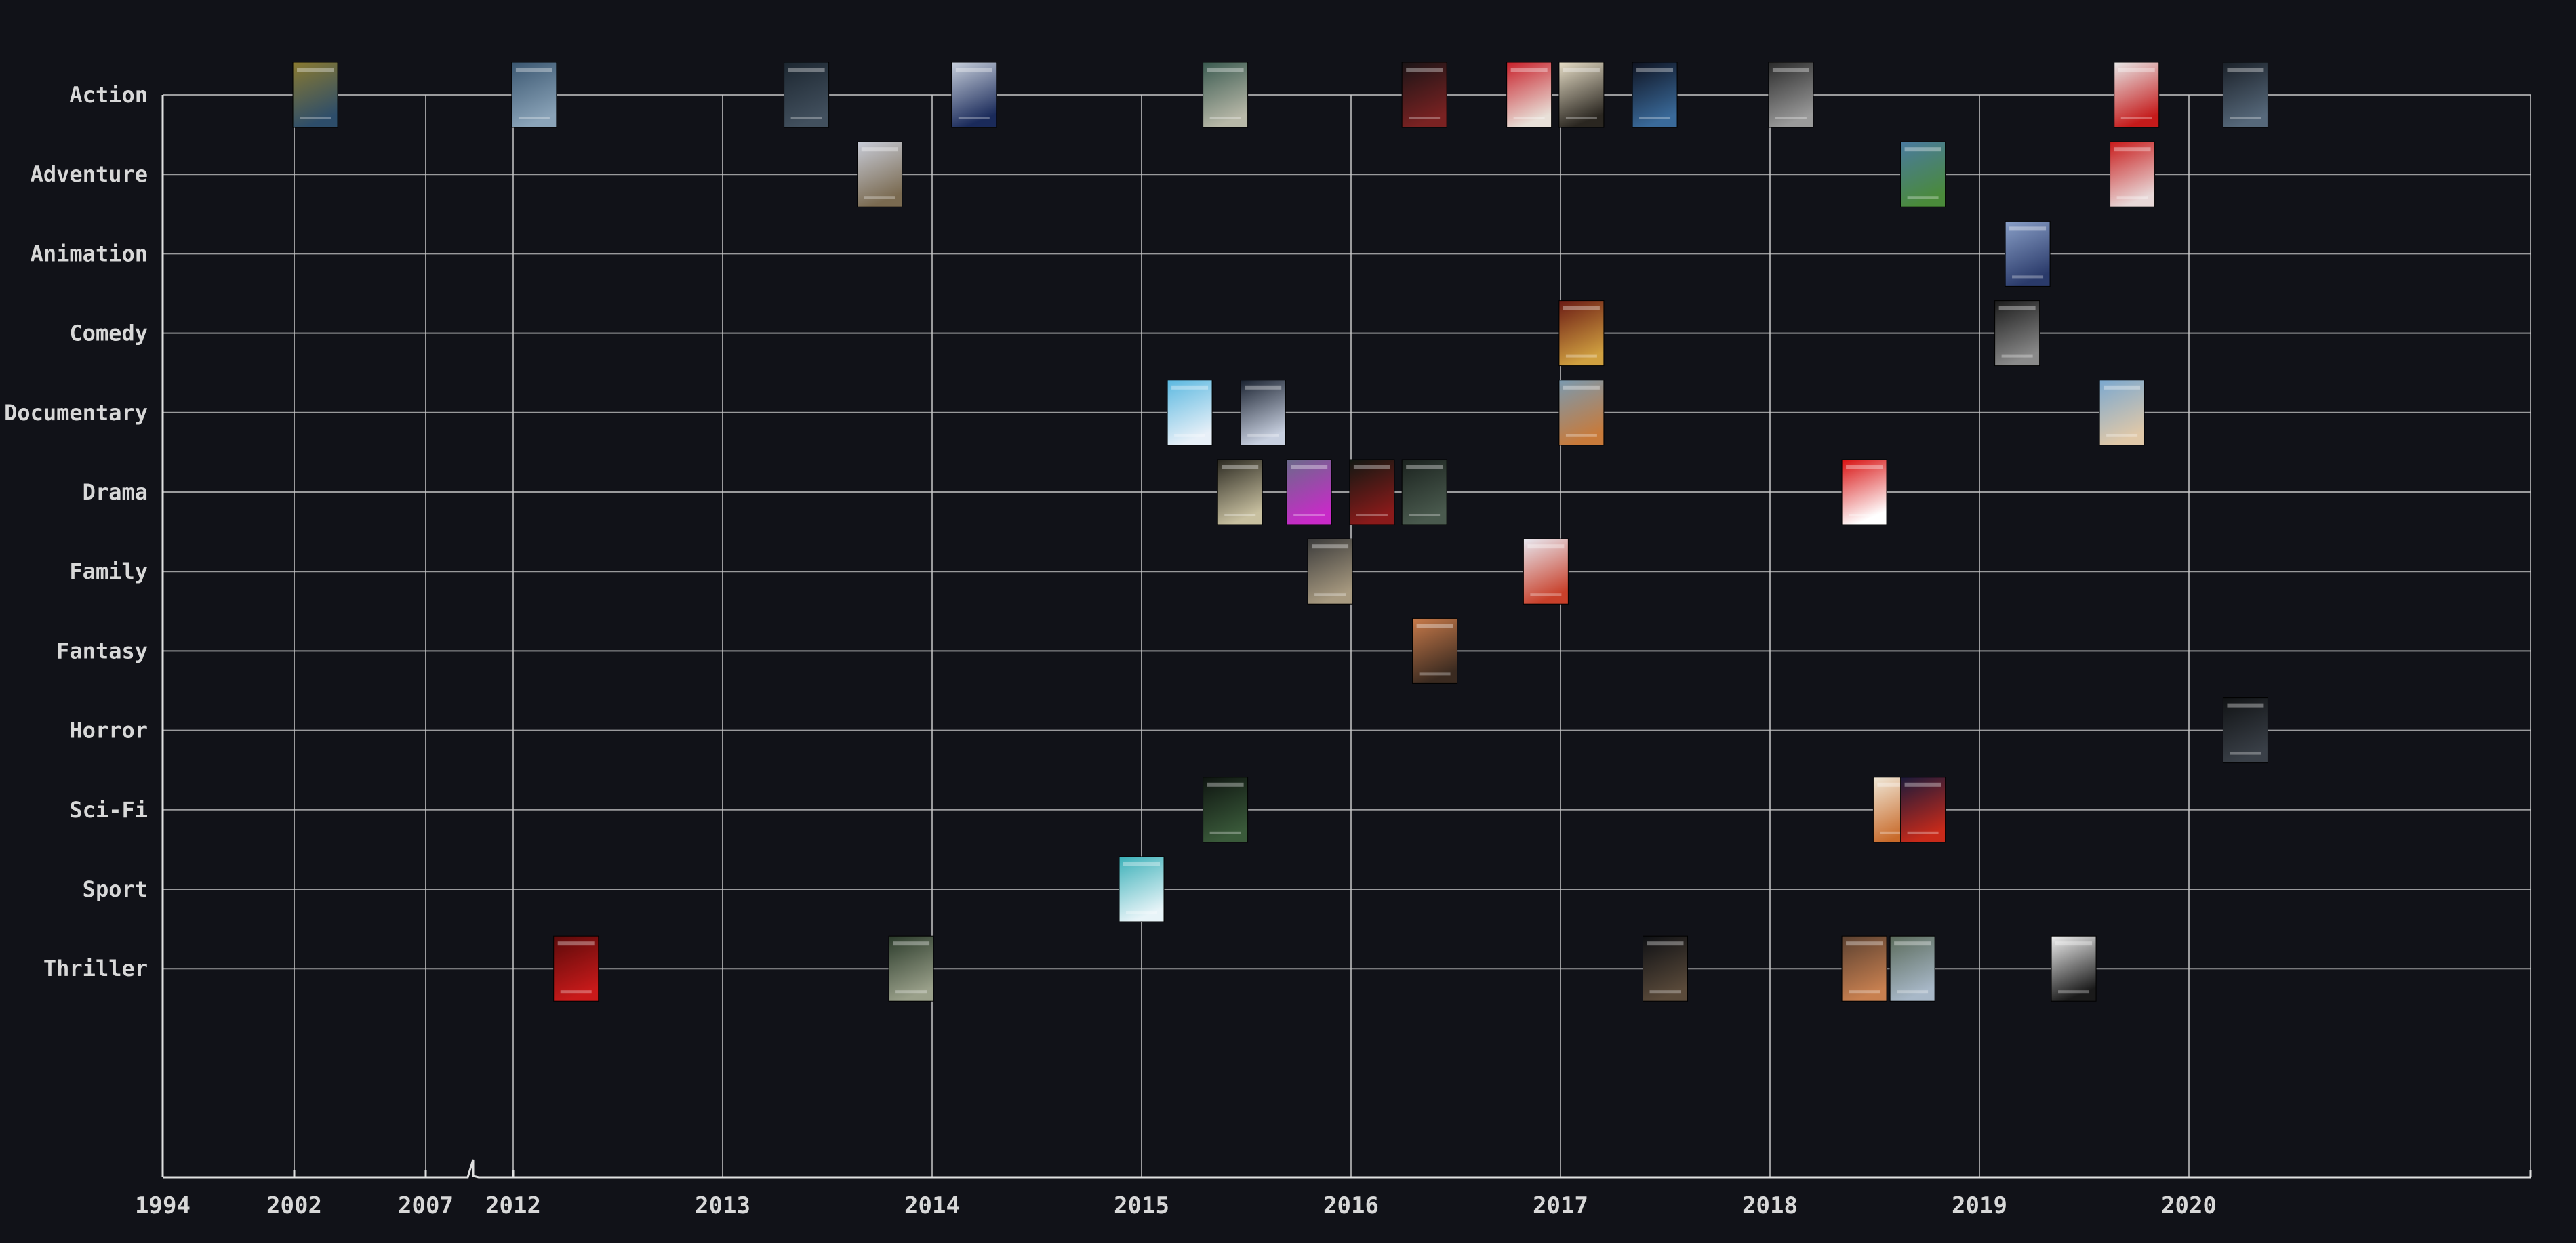  What do you see at coordinates (2189, 1205) in the screenshot?
I see `year-tick-2020: 2020` at bounding box center [2189, 1205].